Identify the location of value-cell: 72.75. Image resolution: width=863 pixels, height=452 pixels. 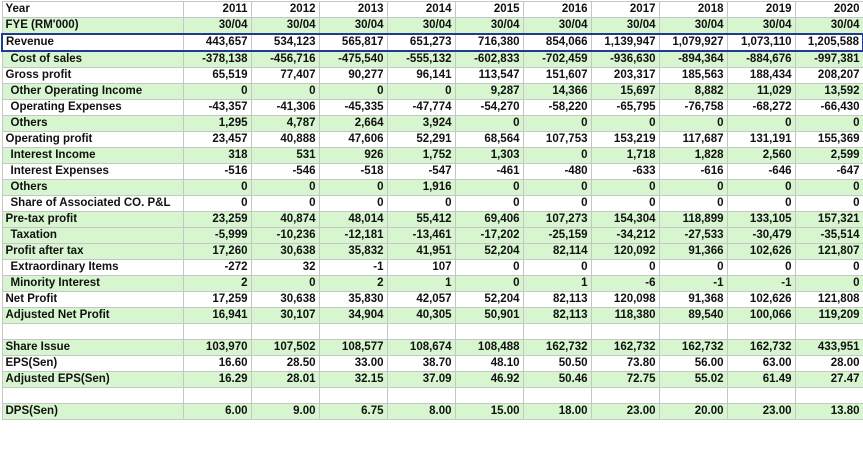
(625, 379).